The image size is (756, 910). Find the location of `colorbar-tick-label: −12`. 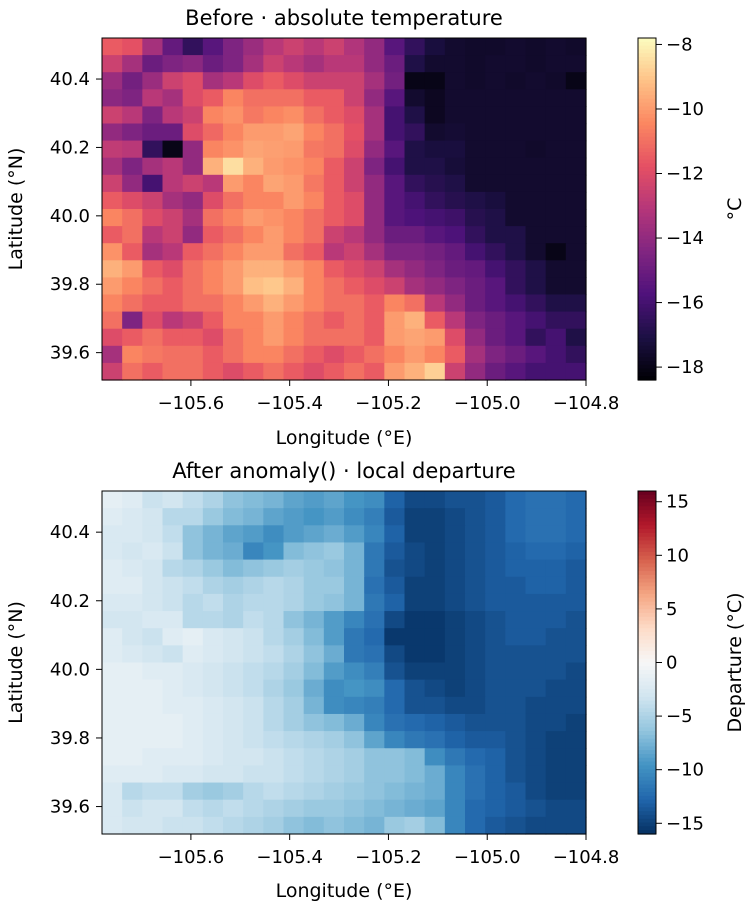

colorbar-tick-label: −12 is located at coordinates (685, 174).